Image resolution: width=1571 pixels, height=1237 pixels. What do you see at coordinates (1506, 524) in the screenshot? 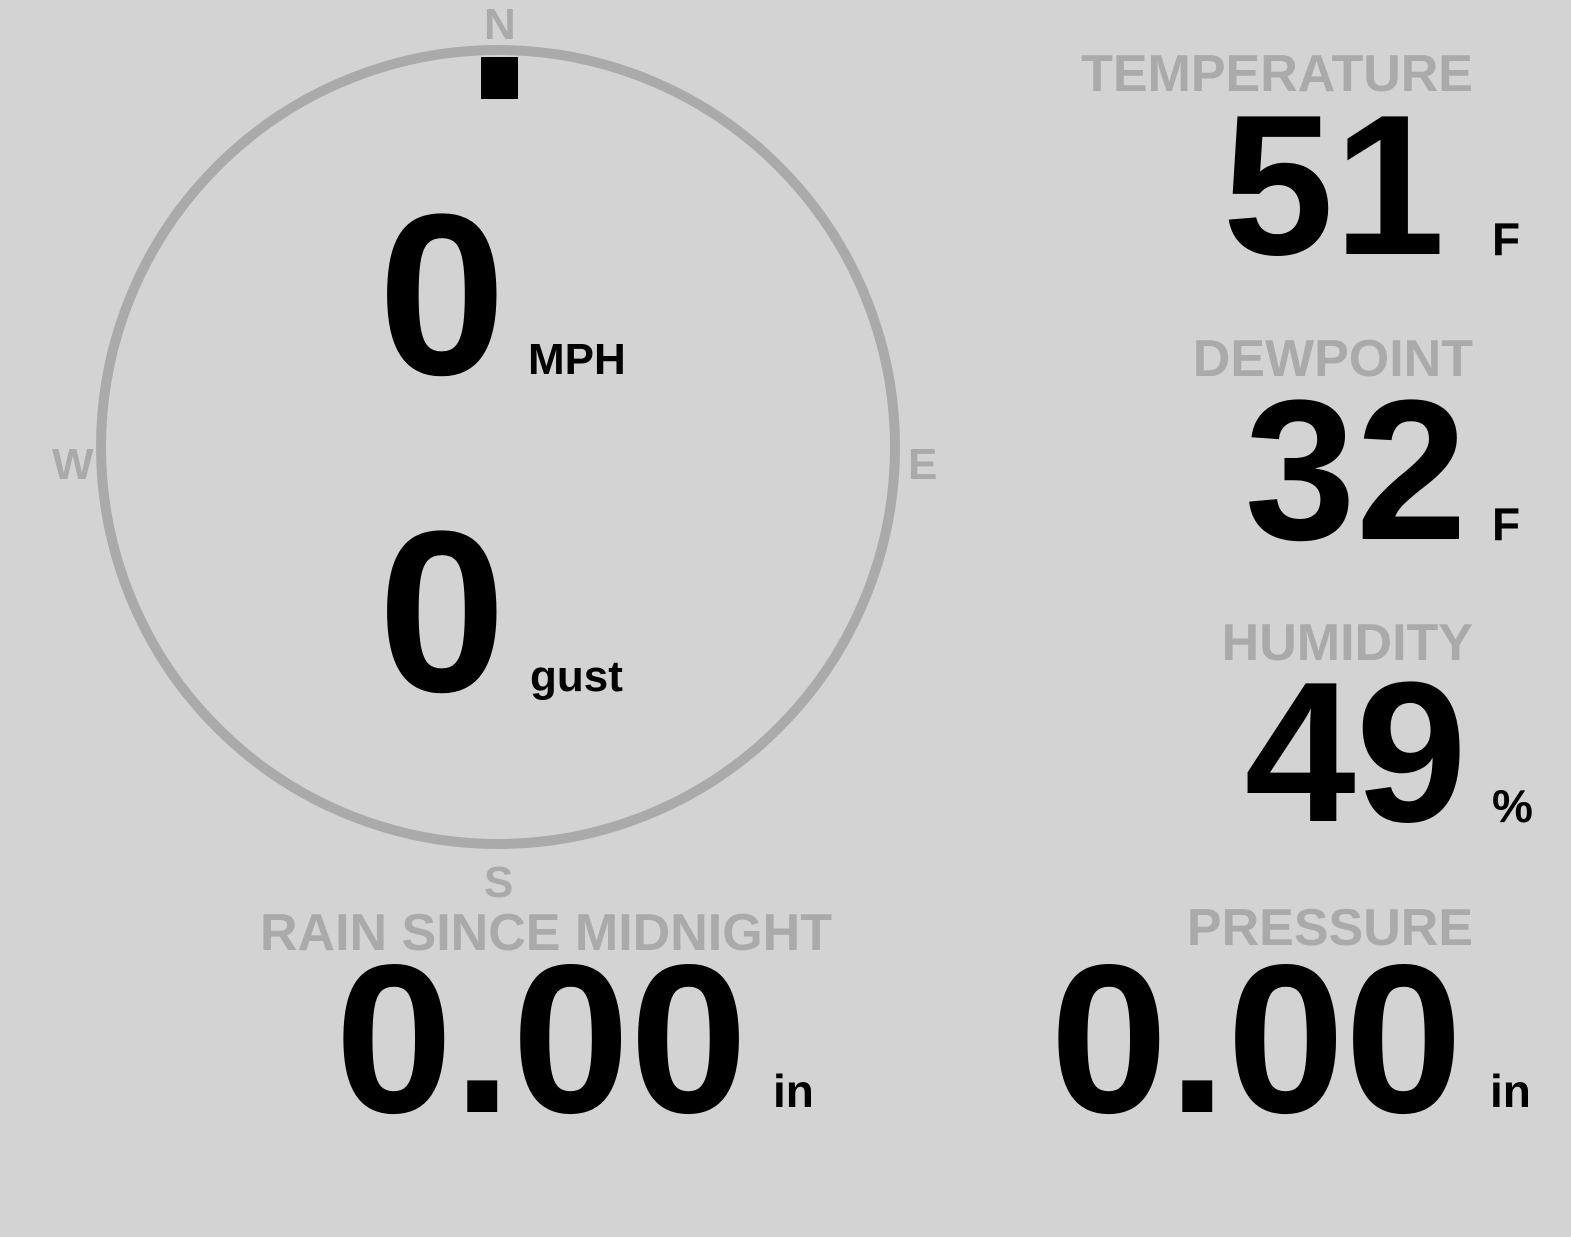
I see `dewpoint-unit: F` at bounding box center [1506, 524].